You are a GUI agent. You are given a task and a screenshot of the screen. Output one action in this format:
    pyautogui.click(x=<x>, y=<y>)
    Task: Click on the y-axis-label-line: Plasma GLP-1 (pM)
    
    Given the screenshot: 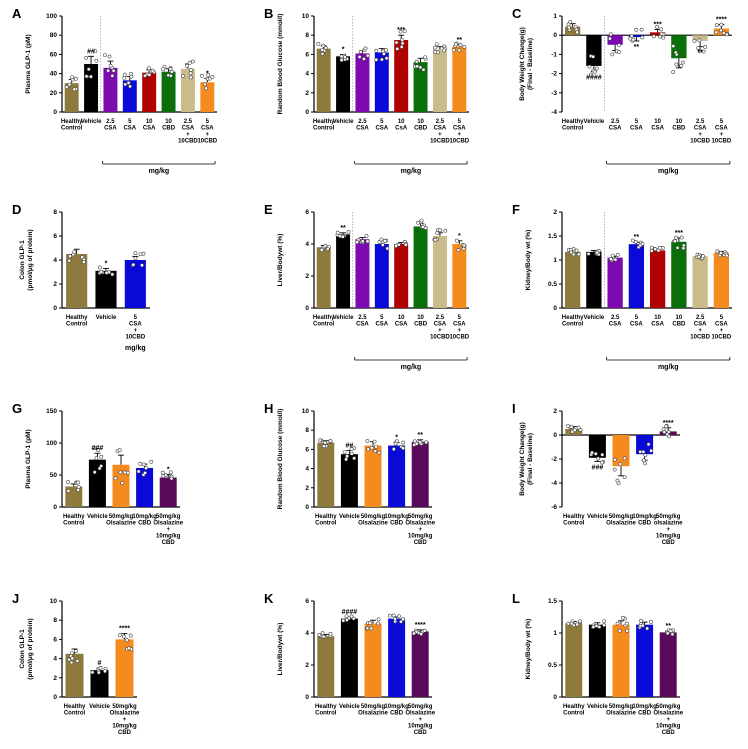 What is the action you would take?
    pyautogui.click(x=28, y=63)
    